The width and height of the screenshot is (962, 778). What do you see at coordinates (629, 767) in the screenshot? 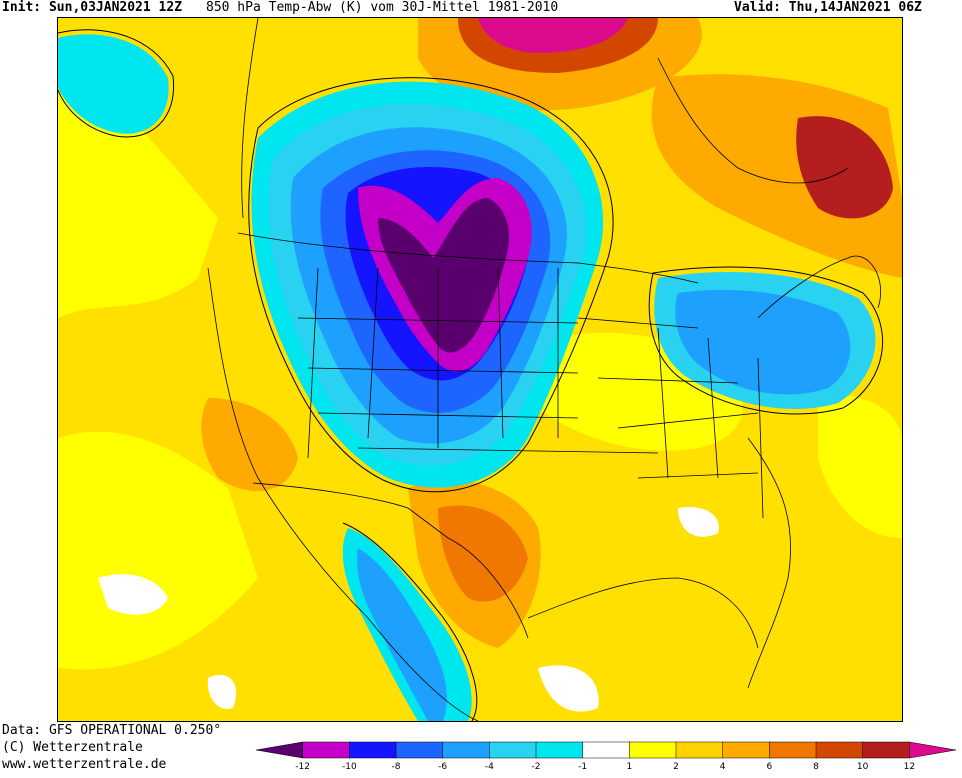
I see `legend-tick-label: 1` at bounding box center [629, 767].